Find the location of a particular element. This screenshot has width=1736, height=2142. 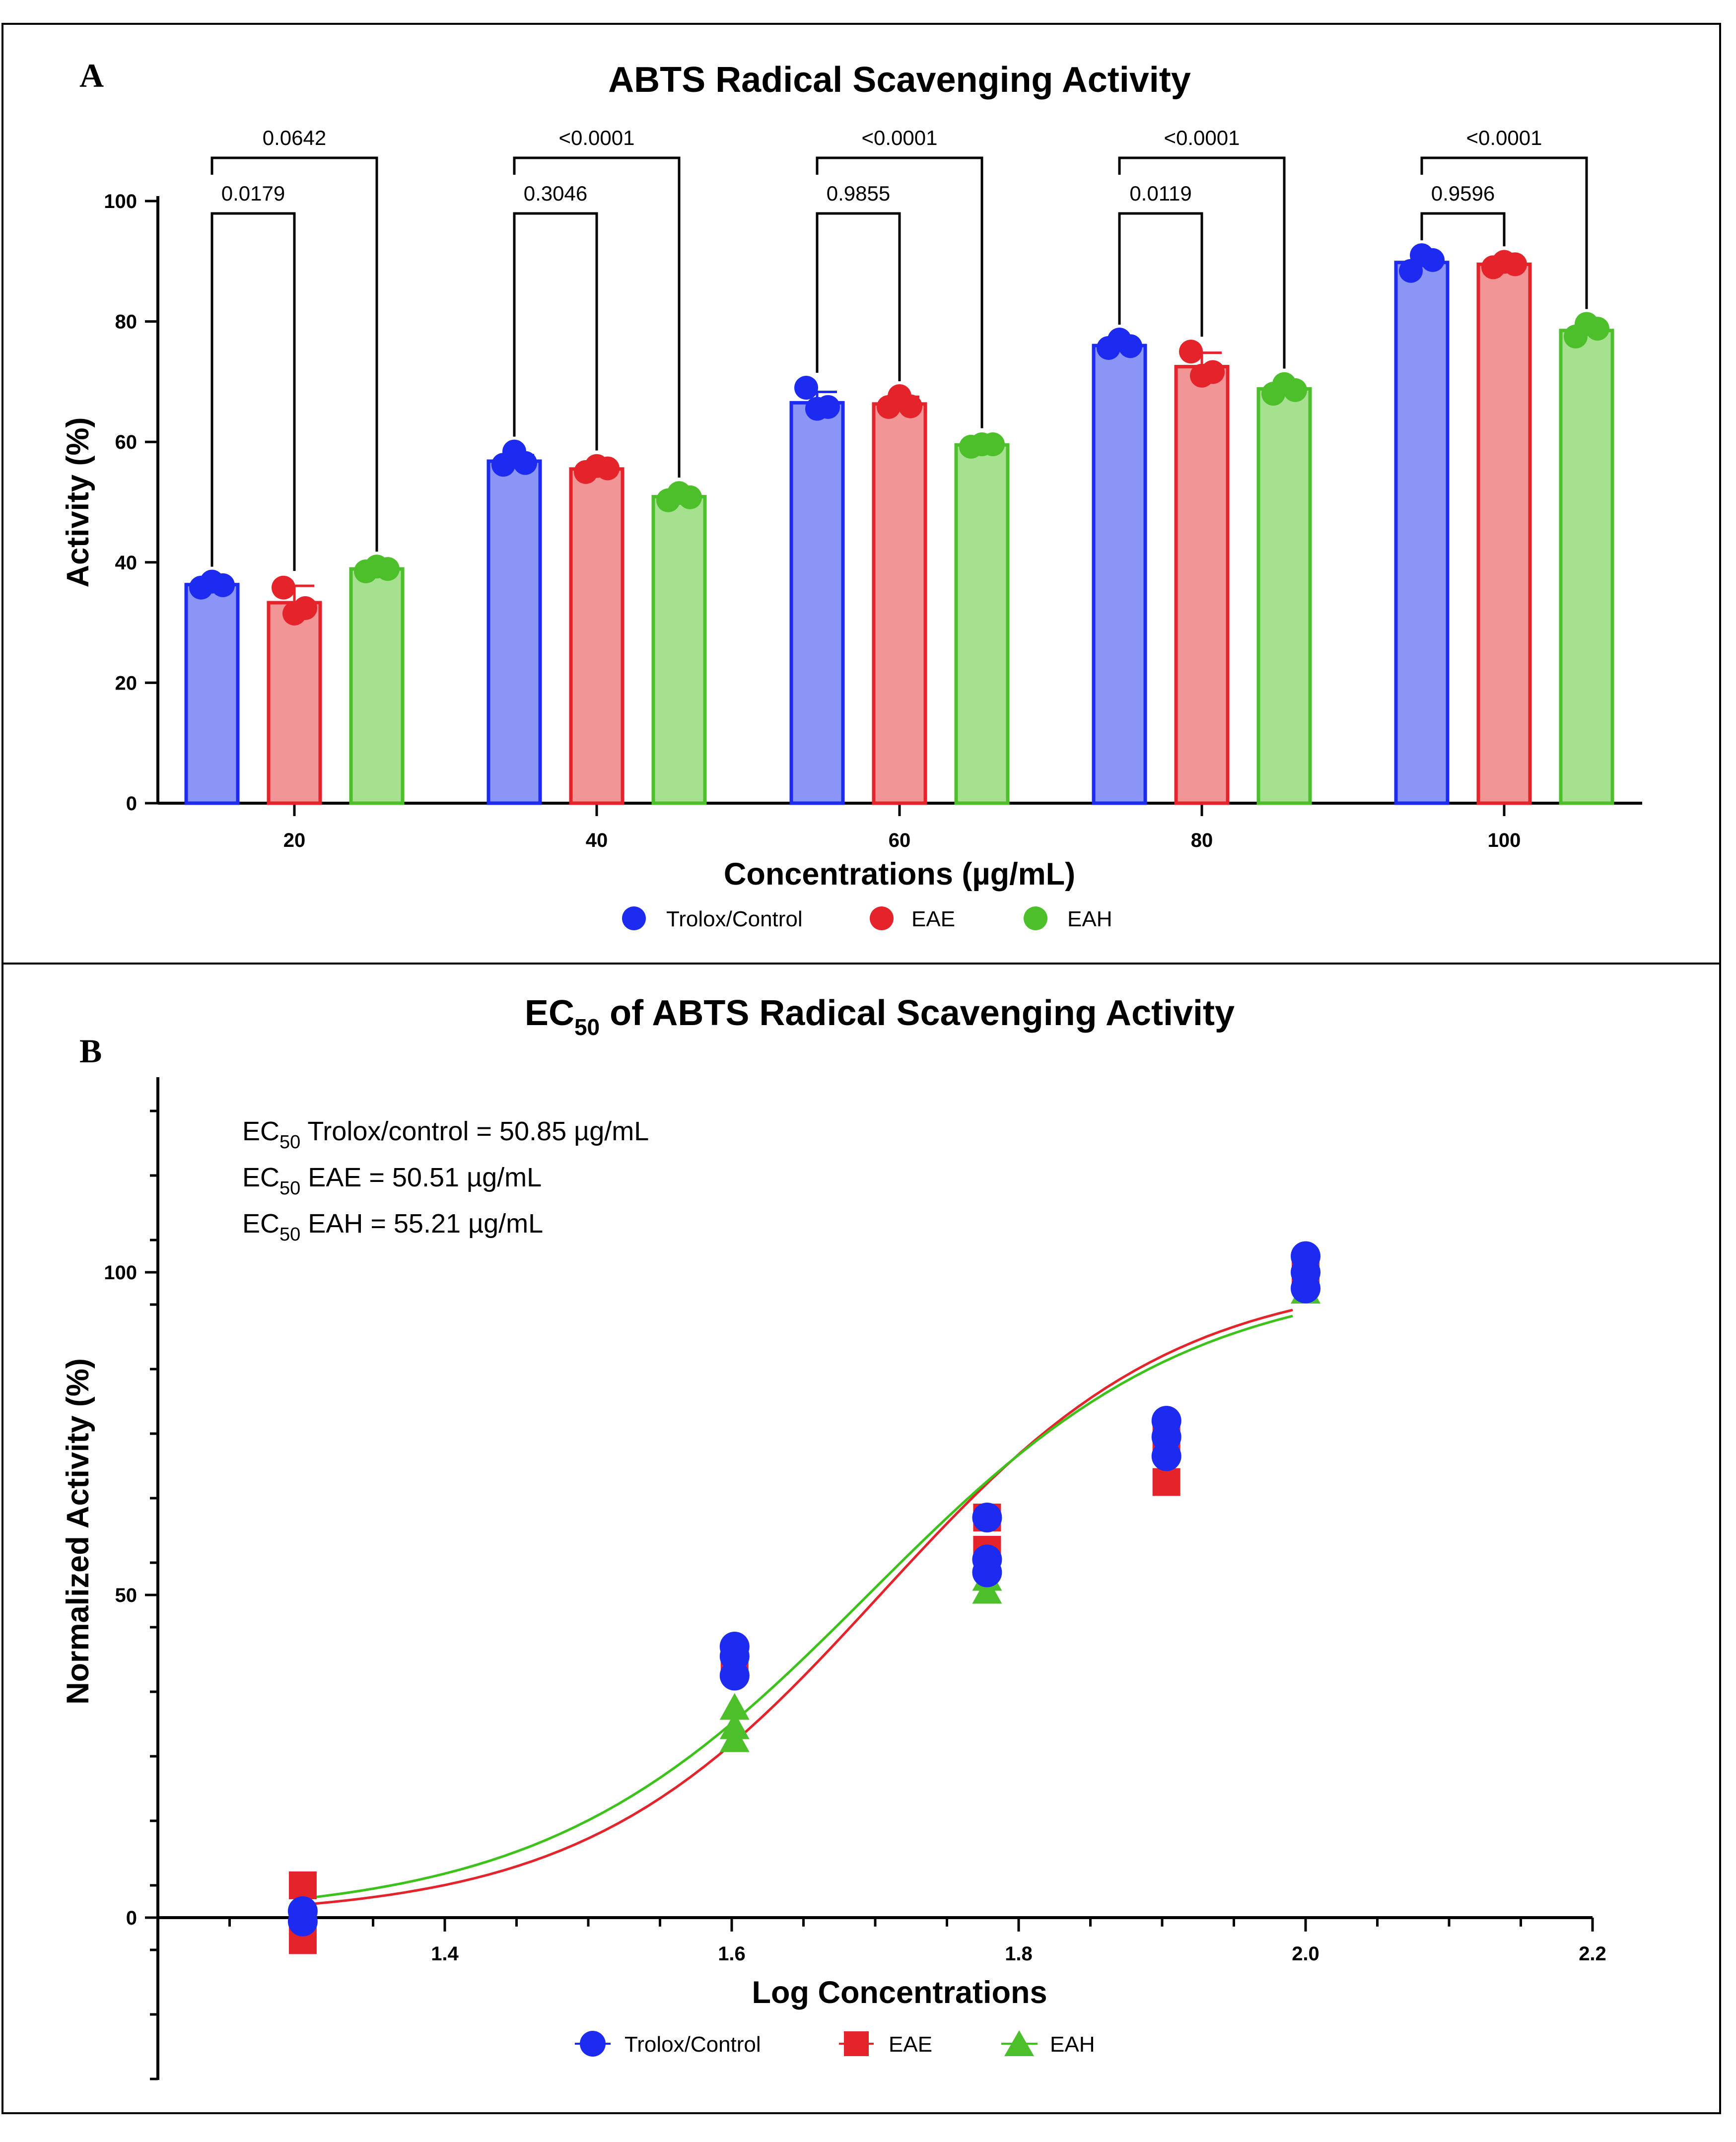

chart-a-y-tick-label: 60 is located at coordinates (126, 442).